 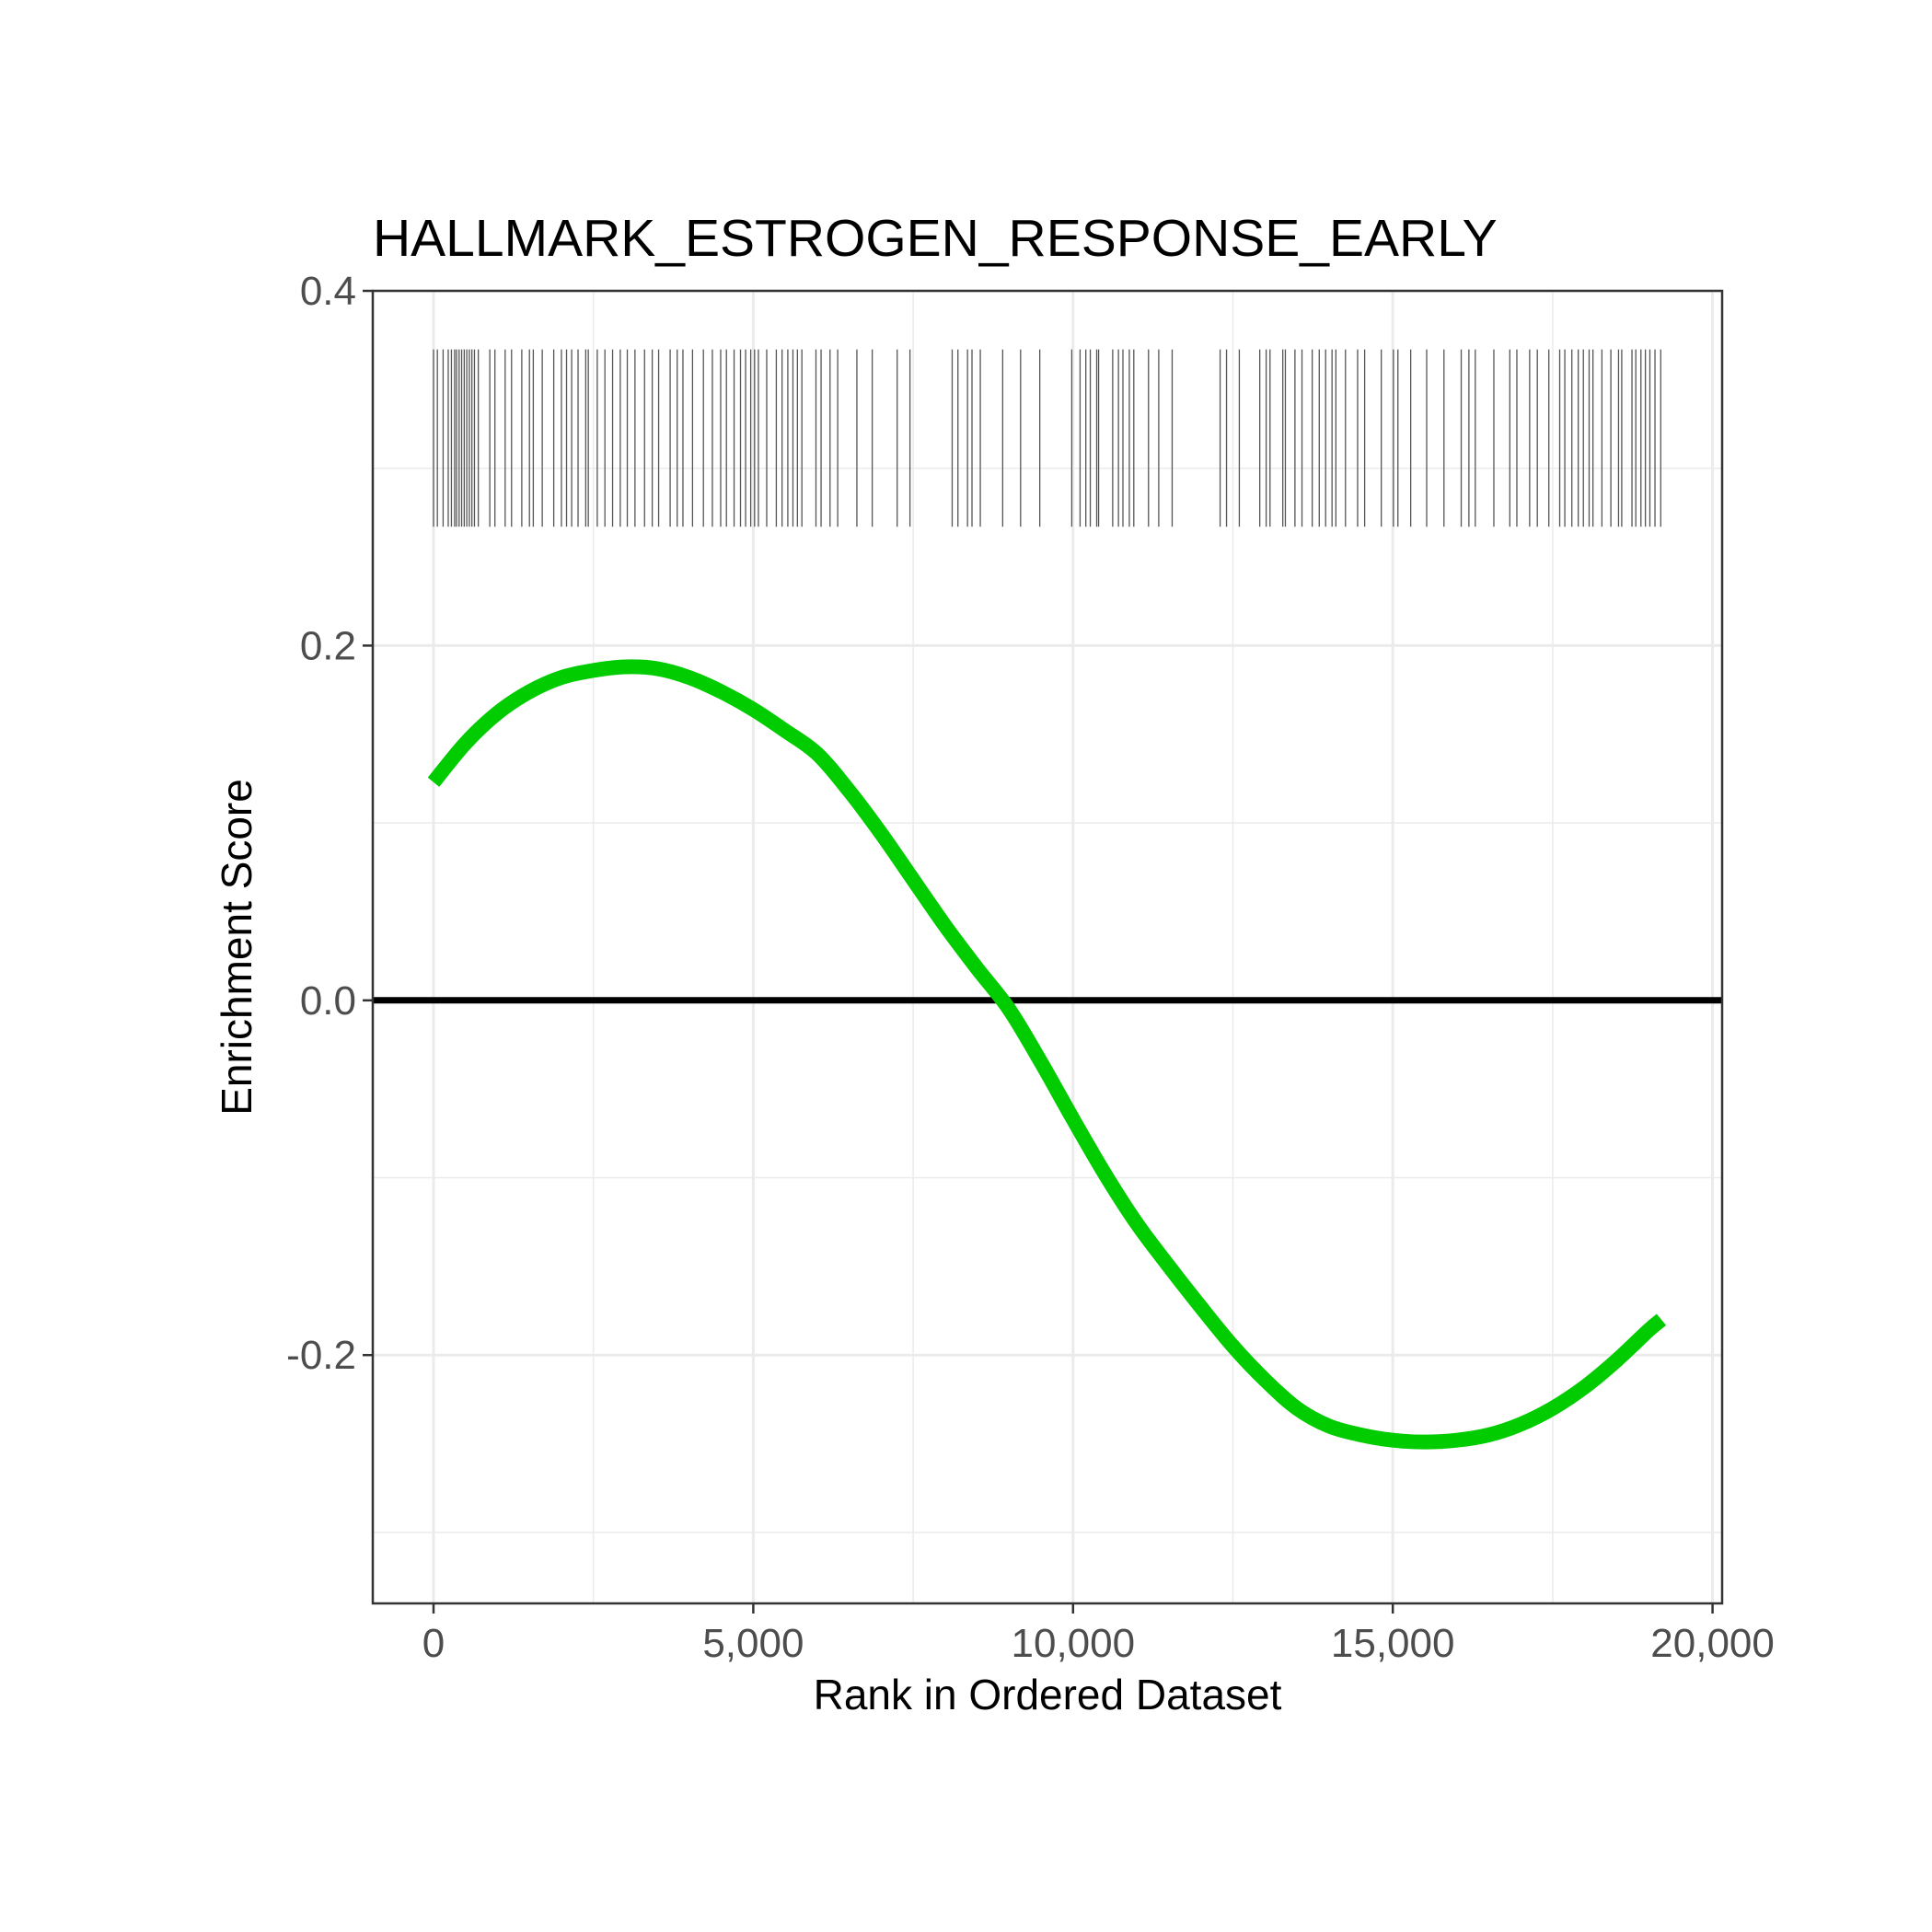 I want to click on x-tick-label: 20,000, so click(x=1713, y=1644).